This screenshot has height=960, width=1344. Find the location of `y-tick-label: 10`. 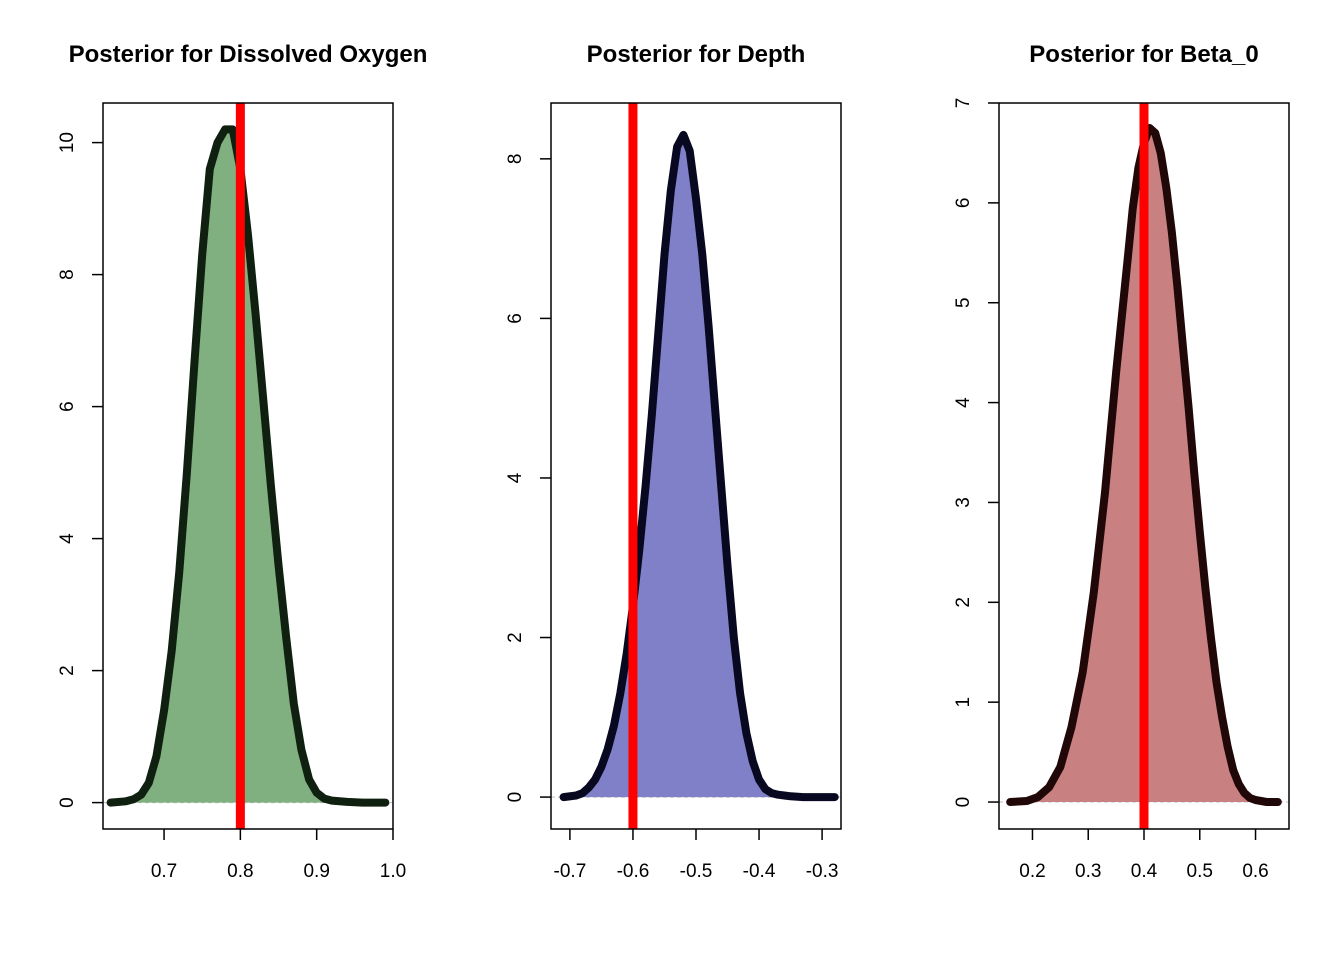

y-tick-label: 10 is located at coordinates (67, 142).